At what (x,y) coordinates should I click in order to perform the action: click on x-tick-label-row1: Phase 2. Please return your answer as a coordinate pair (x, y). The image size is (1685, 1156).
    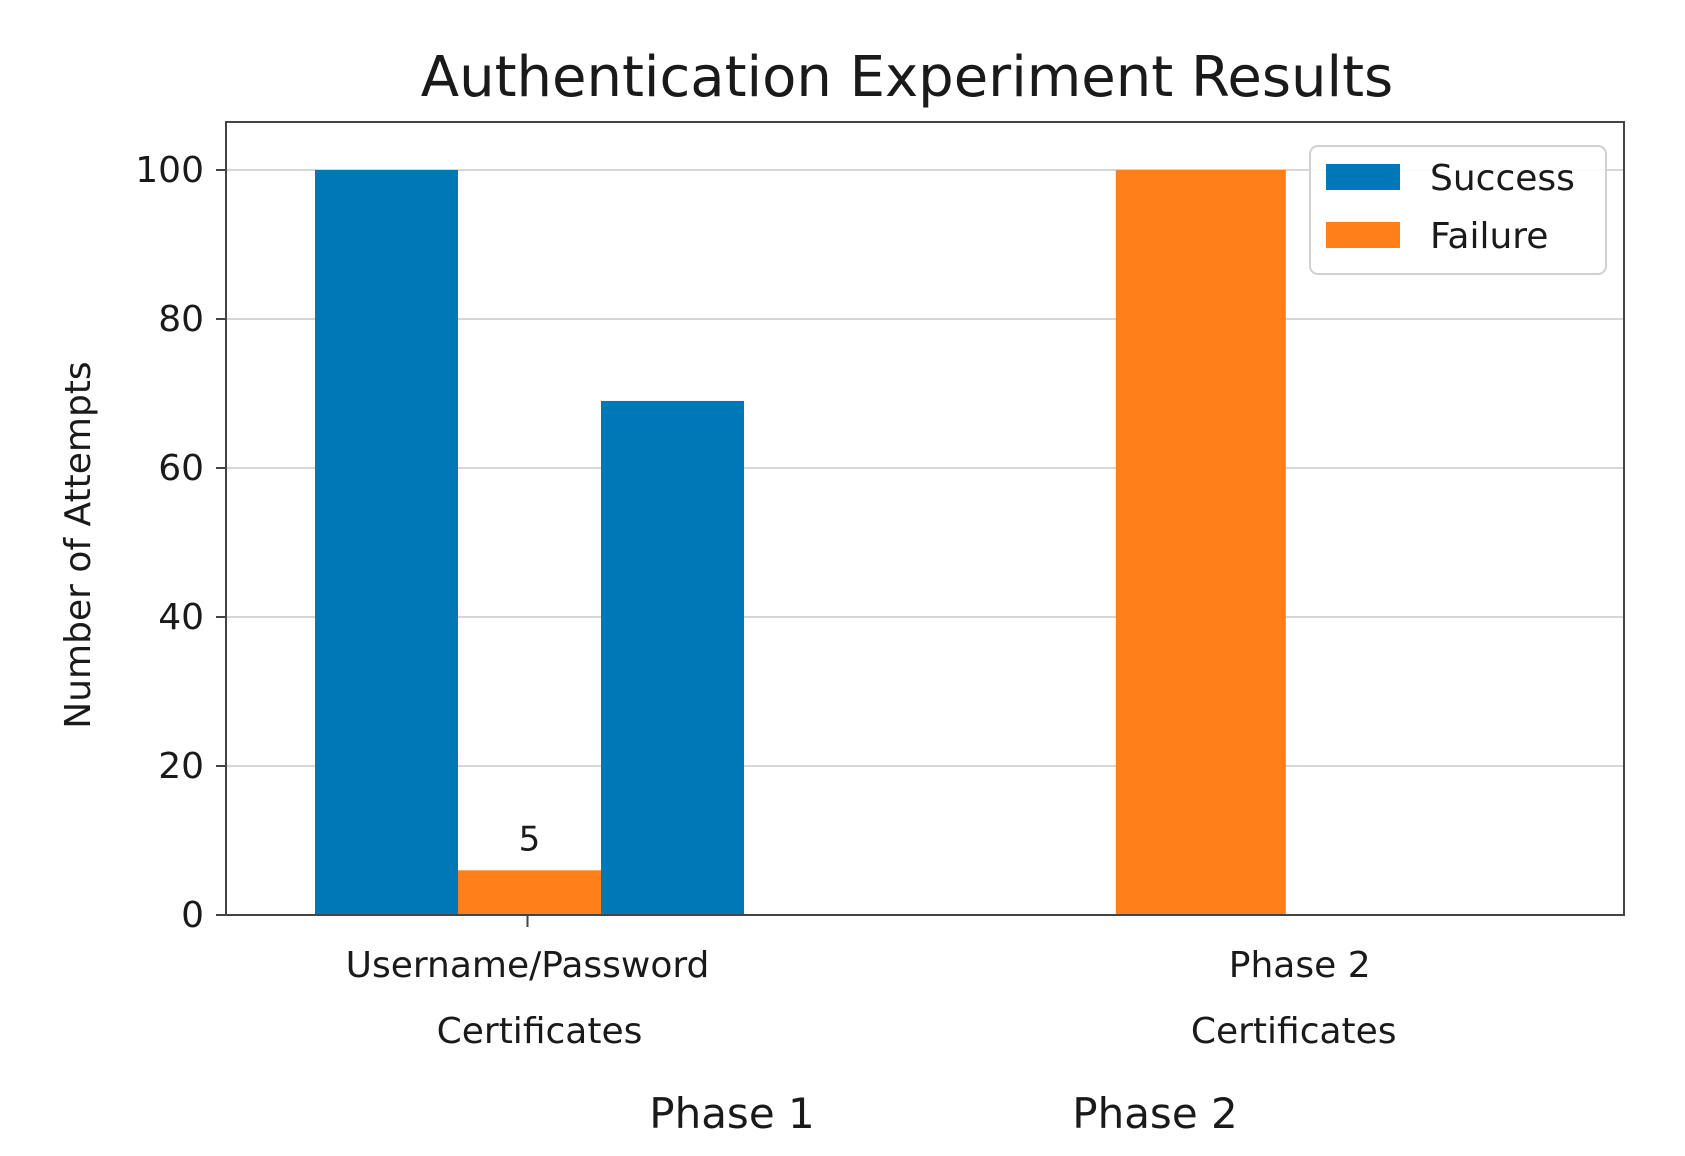
    Looking at the image, I should click on (1300, 965).